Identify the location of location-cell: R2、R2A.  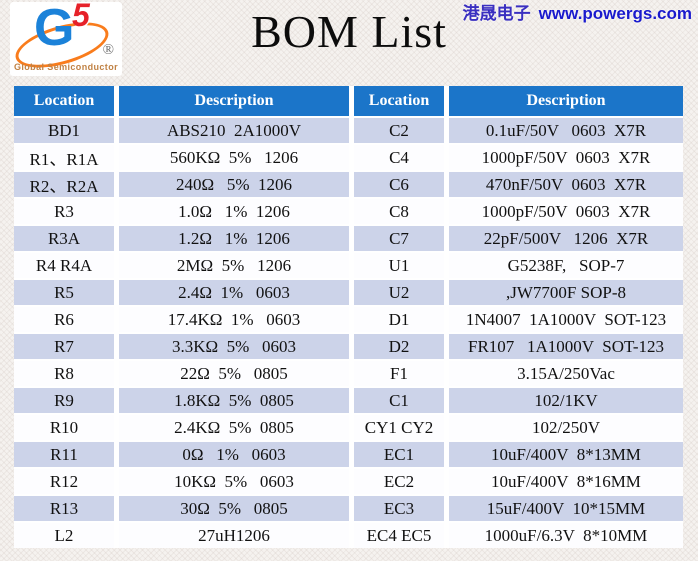
(64, 184).